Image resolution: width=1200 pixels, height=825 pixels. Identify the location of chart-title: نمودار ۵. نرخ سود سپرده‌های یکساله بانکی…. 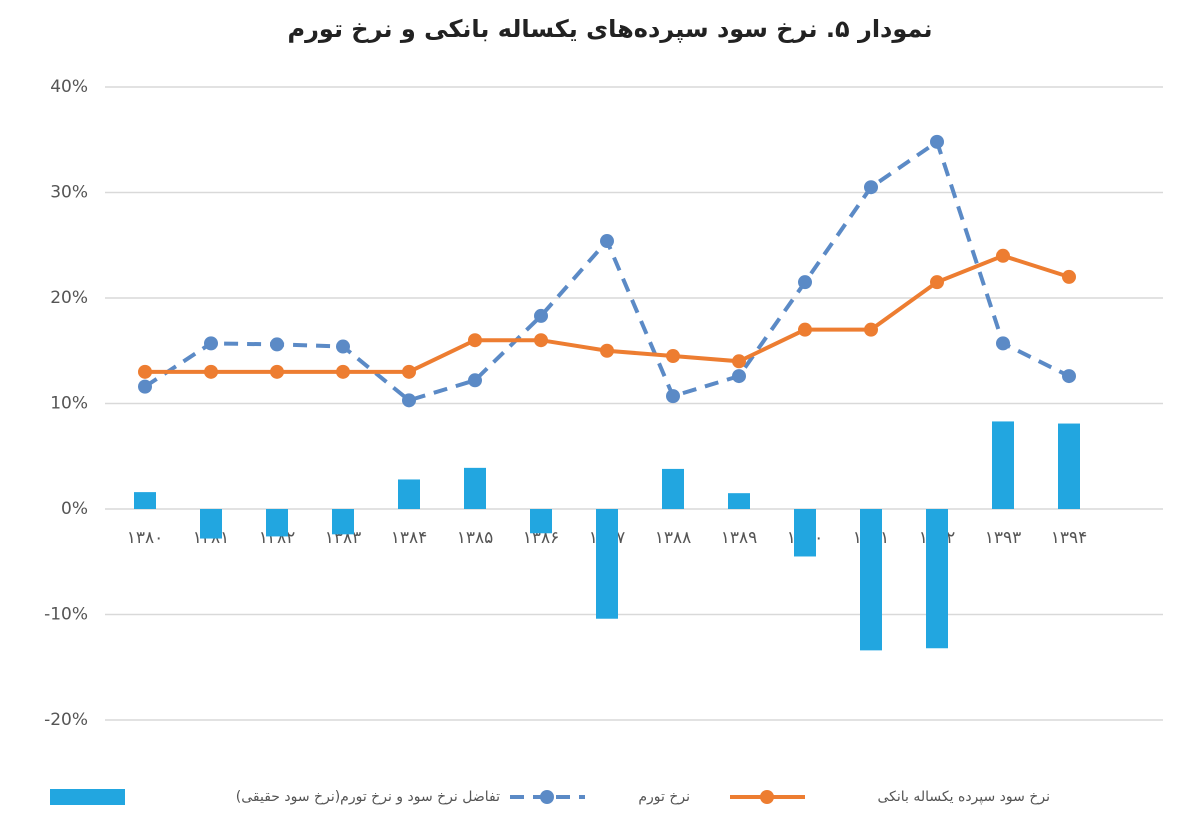
(609, 29).